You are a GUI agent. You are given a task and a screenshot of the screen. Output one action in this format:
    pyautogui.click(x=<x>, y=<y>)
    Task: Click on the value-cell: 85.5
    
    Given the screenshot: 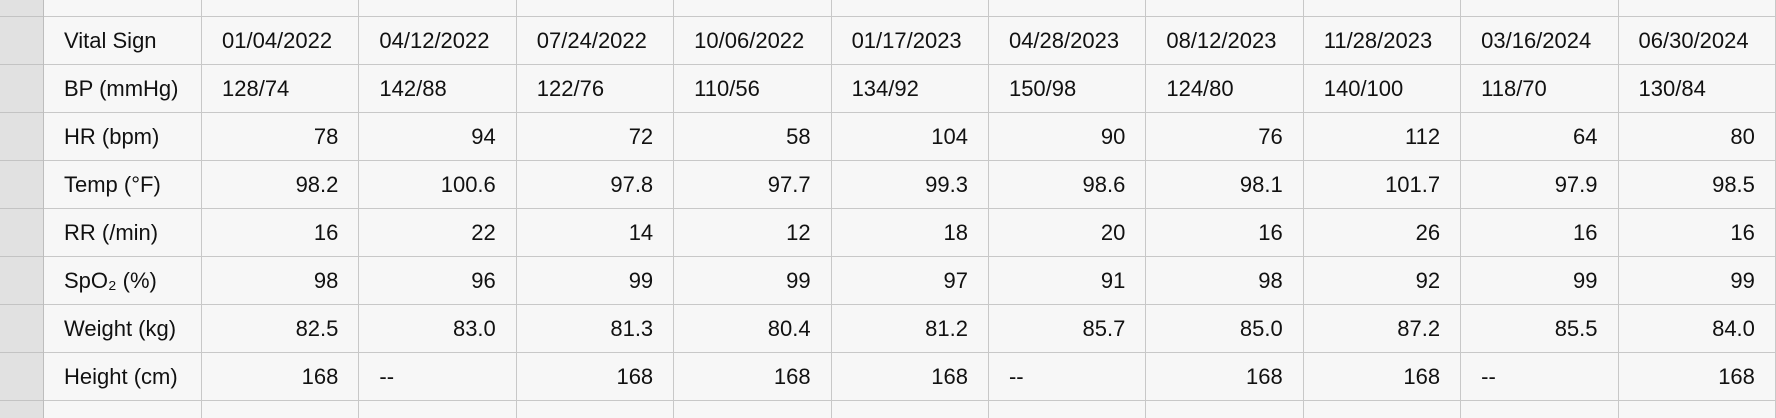 What is the action you would take?
    pyautogui.click(x=1540, y=328)
    